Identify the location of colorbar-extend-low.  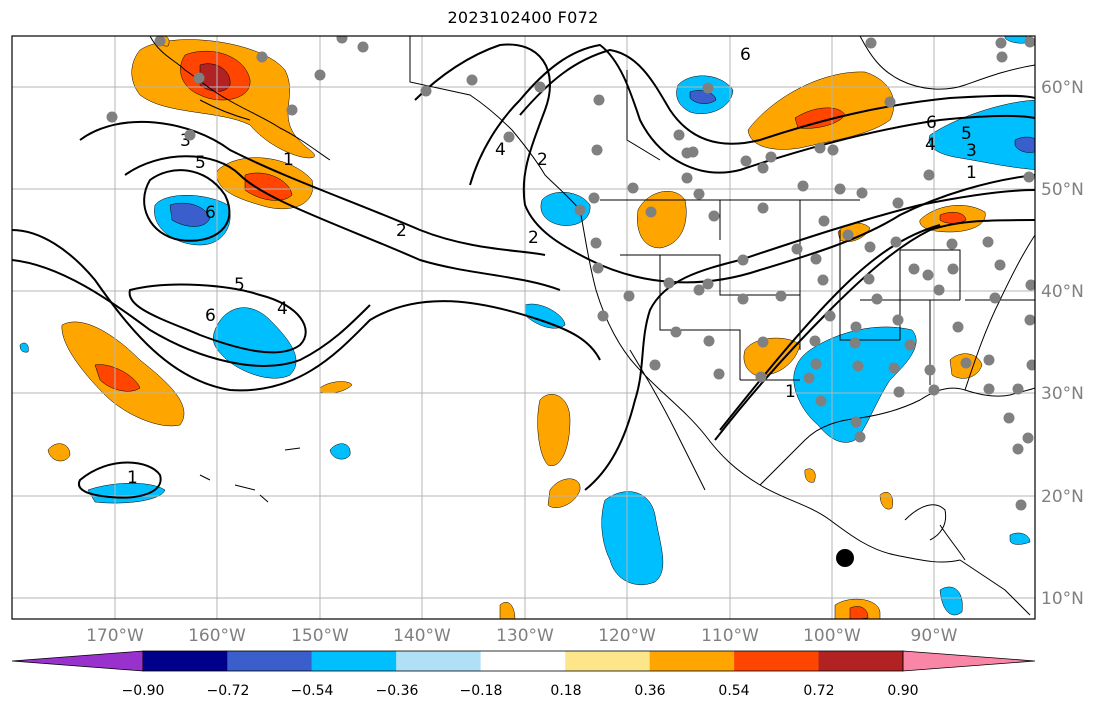
(77, 661).